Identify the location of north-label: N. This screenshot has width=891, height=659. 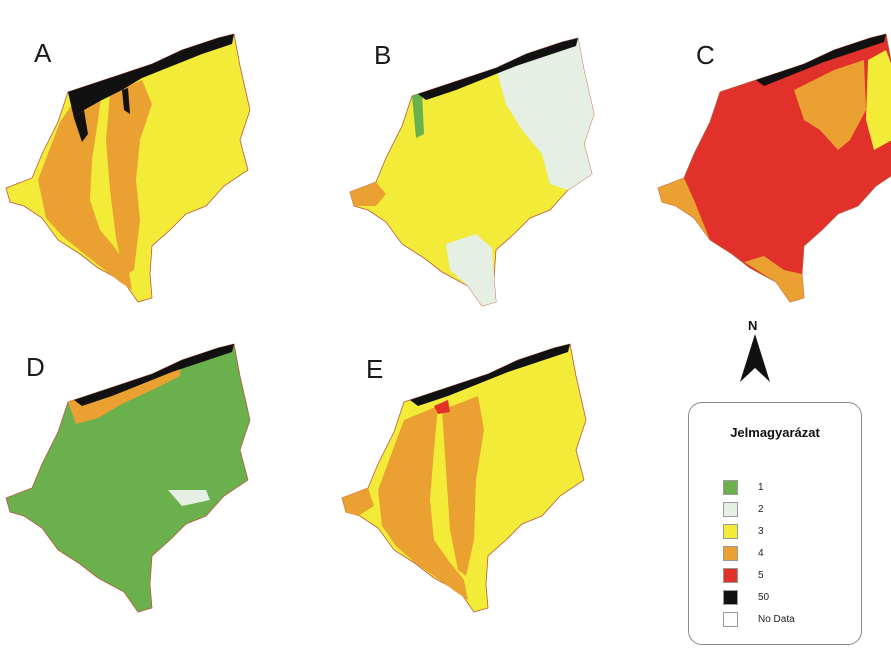
(753, 325).